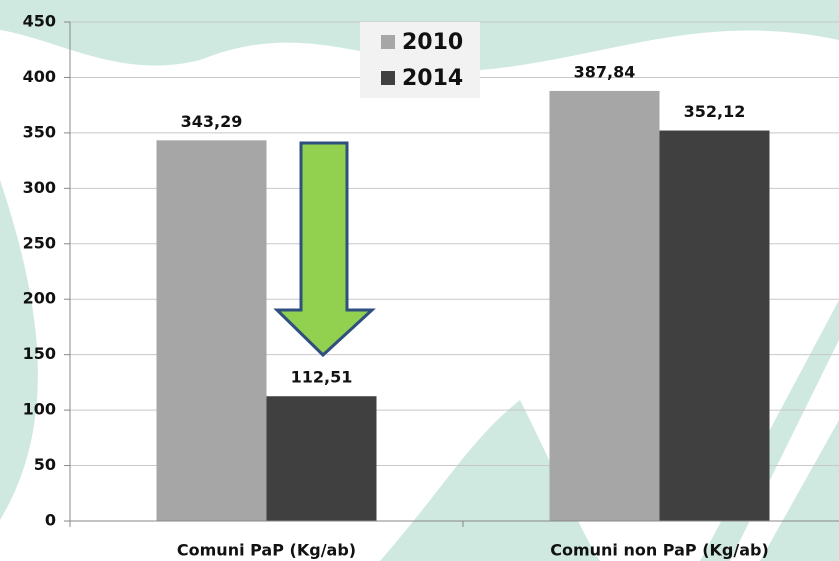  What do you see at coordinates (39, 409) in the screenshot?
I see `y-tick-label: 100` at bounding box center [39, 409].